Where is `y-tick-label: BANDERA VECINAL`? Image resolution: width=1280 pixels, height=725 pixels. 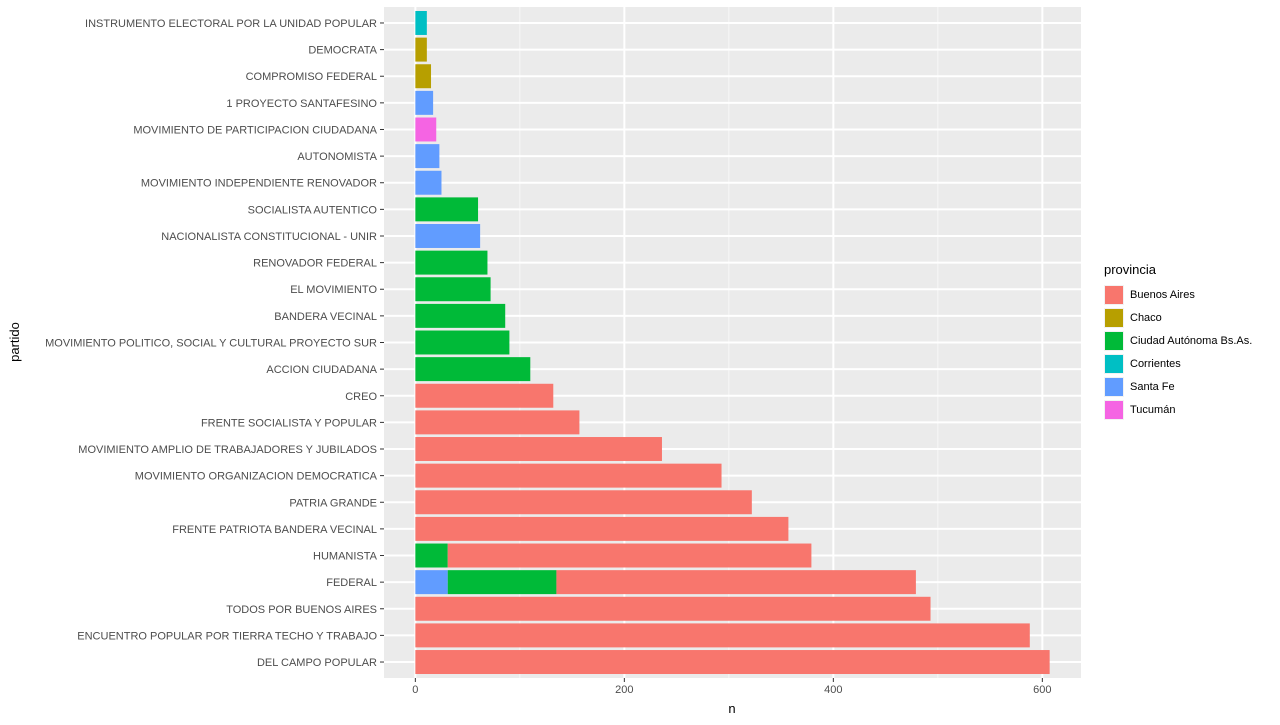 y-tick-label: BANDERA VECINAL is located at coordinates (325, 317).